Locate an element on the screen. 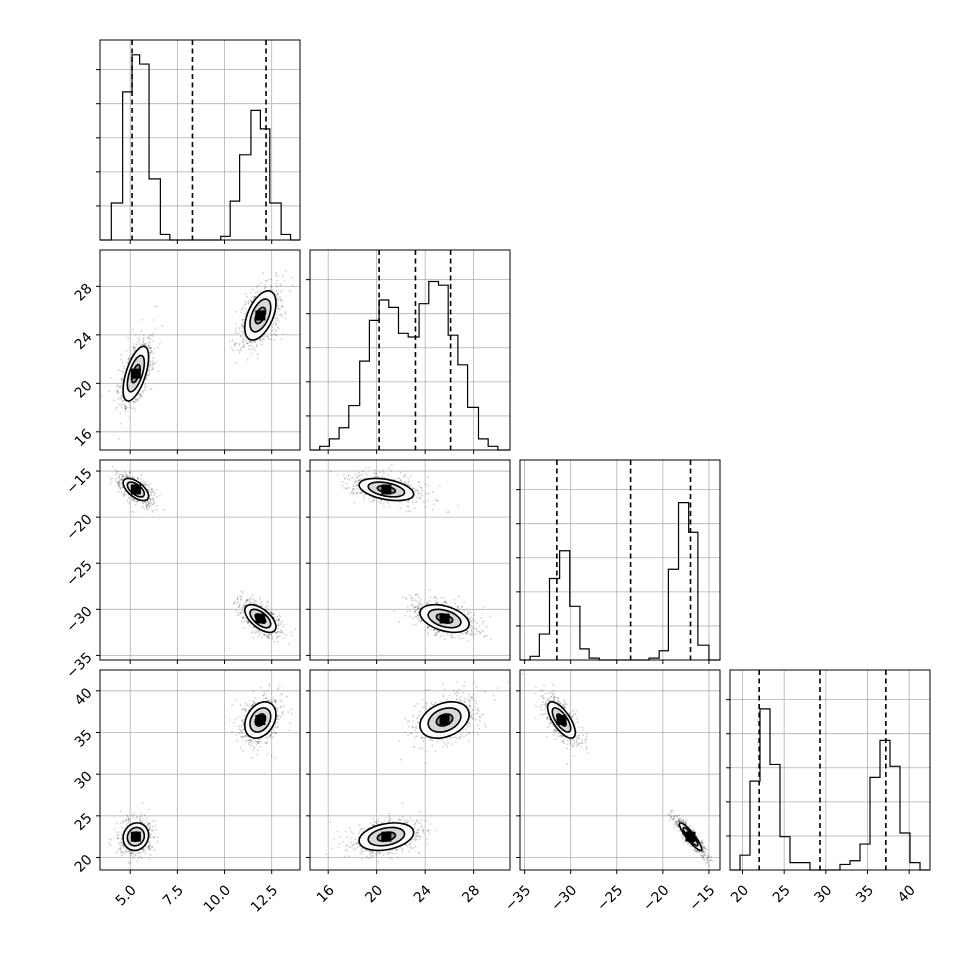 Image resolution: width=970 pixels, height=970 pixels. panel-content is located at coordinates (200, 560).